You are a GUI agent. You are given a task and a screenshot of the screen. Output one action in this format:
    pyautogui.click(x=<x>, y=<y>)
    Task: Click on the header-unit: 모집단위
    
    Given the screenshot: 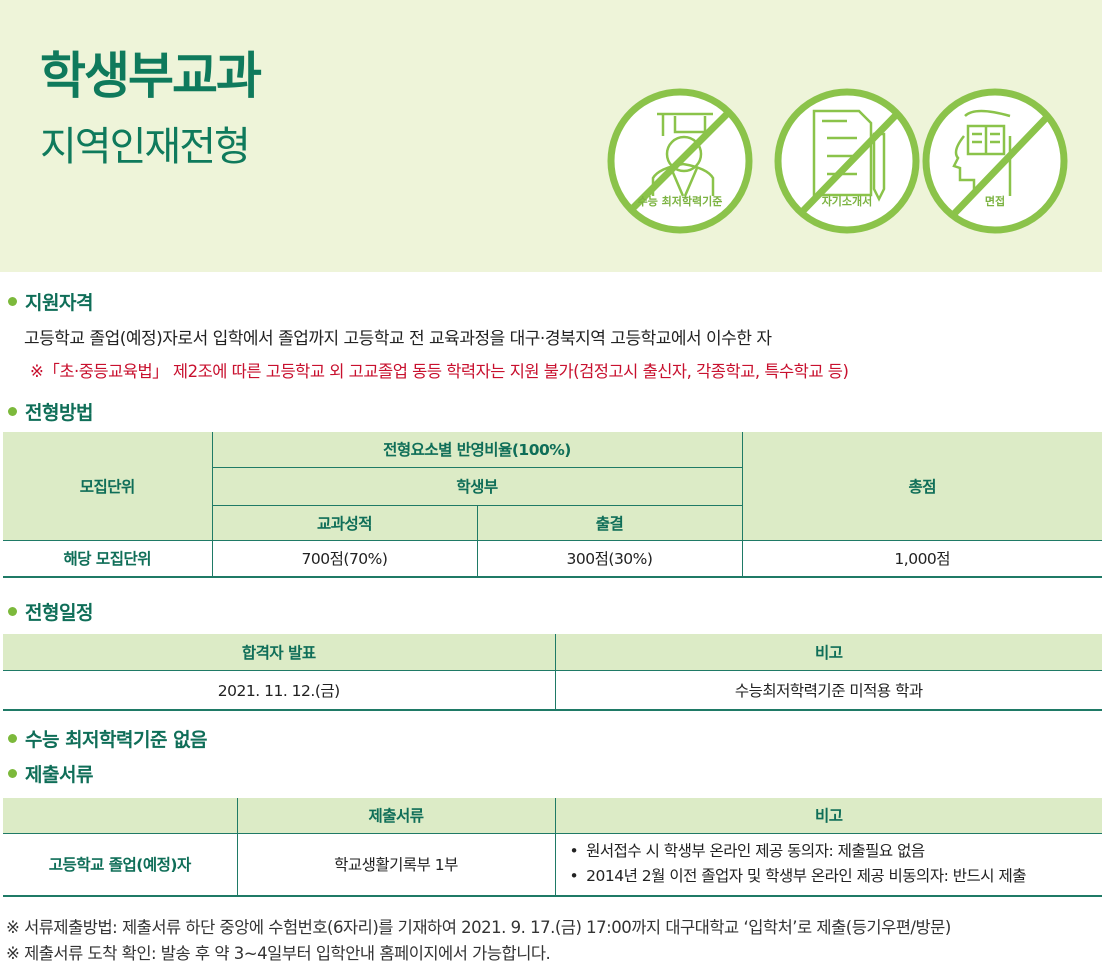 What is the action you would take?
    pyautogui.click(x=108, y=486)
    